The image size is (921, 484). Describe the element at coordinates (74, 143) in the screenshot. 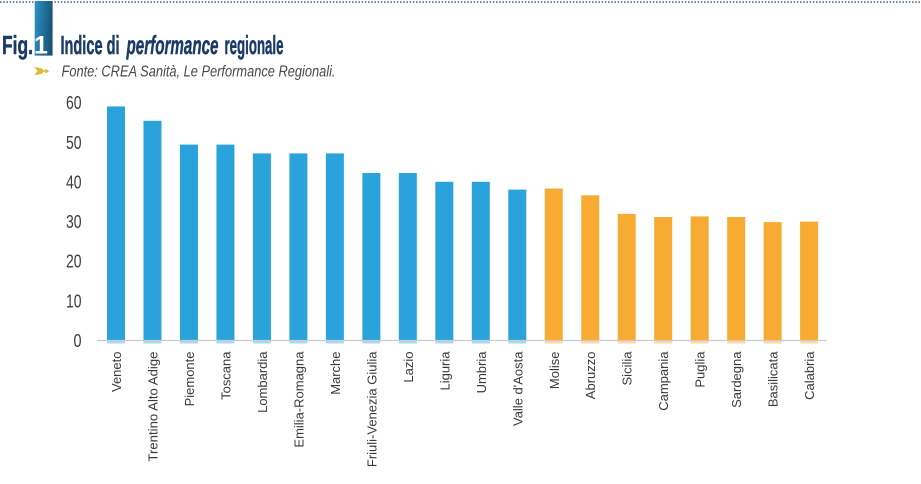

I see `svg-text: 50` at that location.